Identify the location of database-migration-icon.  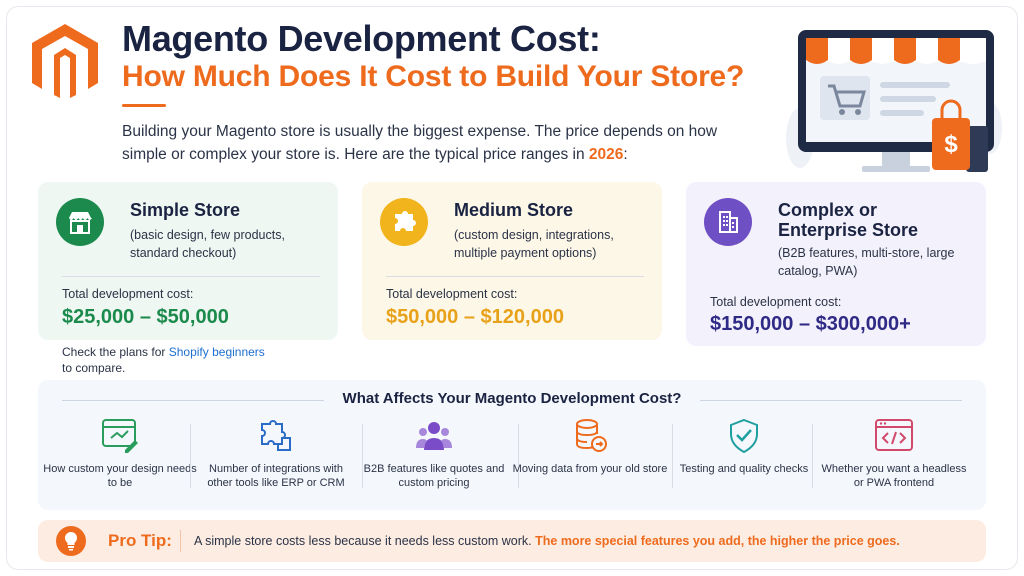
(590, 436).